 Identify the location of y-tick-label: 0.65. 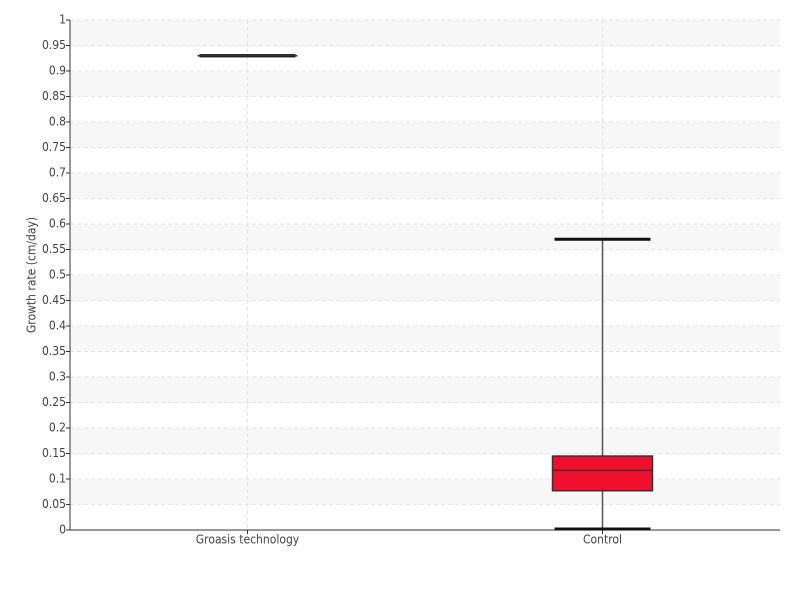
(54, 198).